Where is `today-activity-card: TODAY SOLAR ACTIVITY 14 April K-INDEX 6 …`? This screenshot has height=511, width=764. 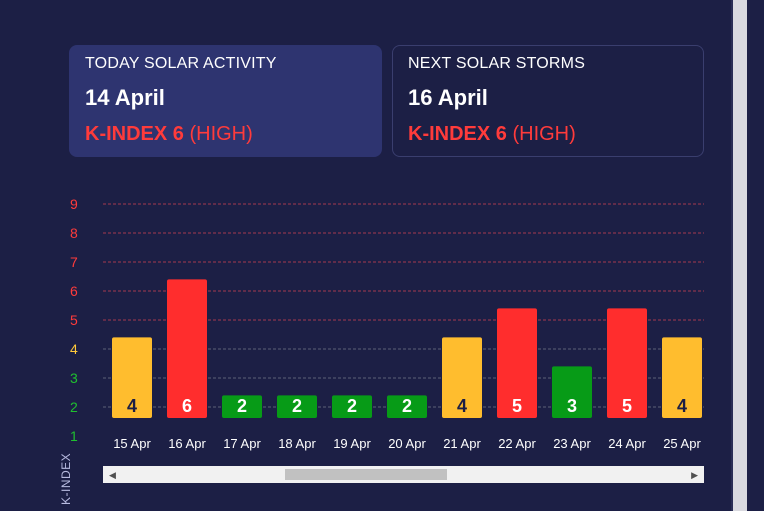 today-activity-card: TODAY SOLAR ACTIVITY 14 April K-INDEX 6 … is located at coordinates (225, 101).